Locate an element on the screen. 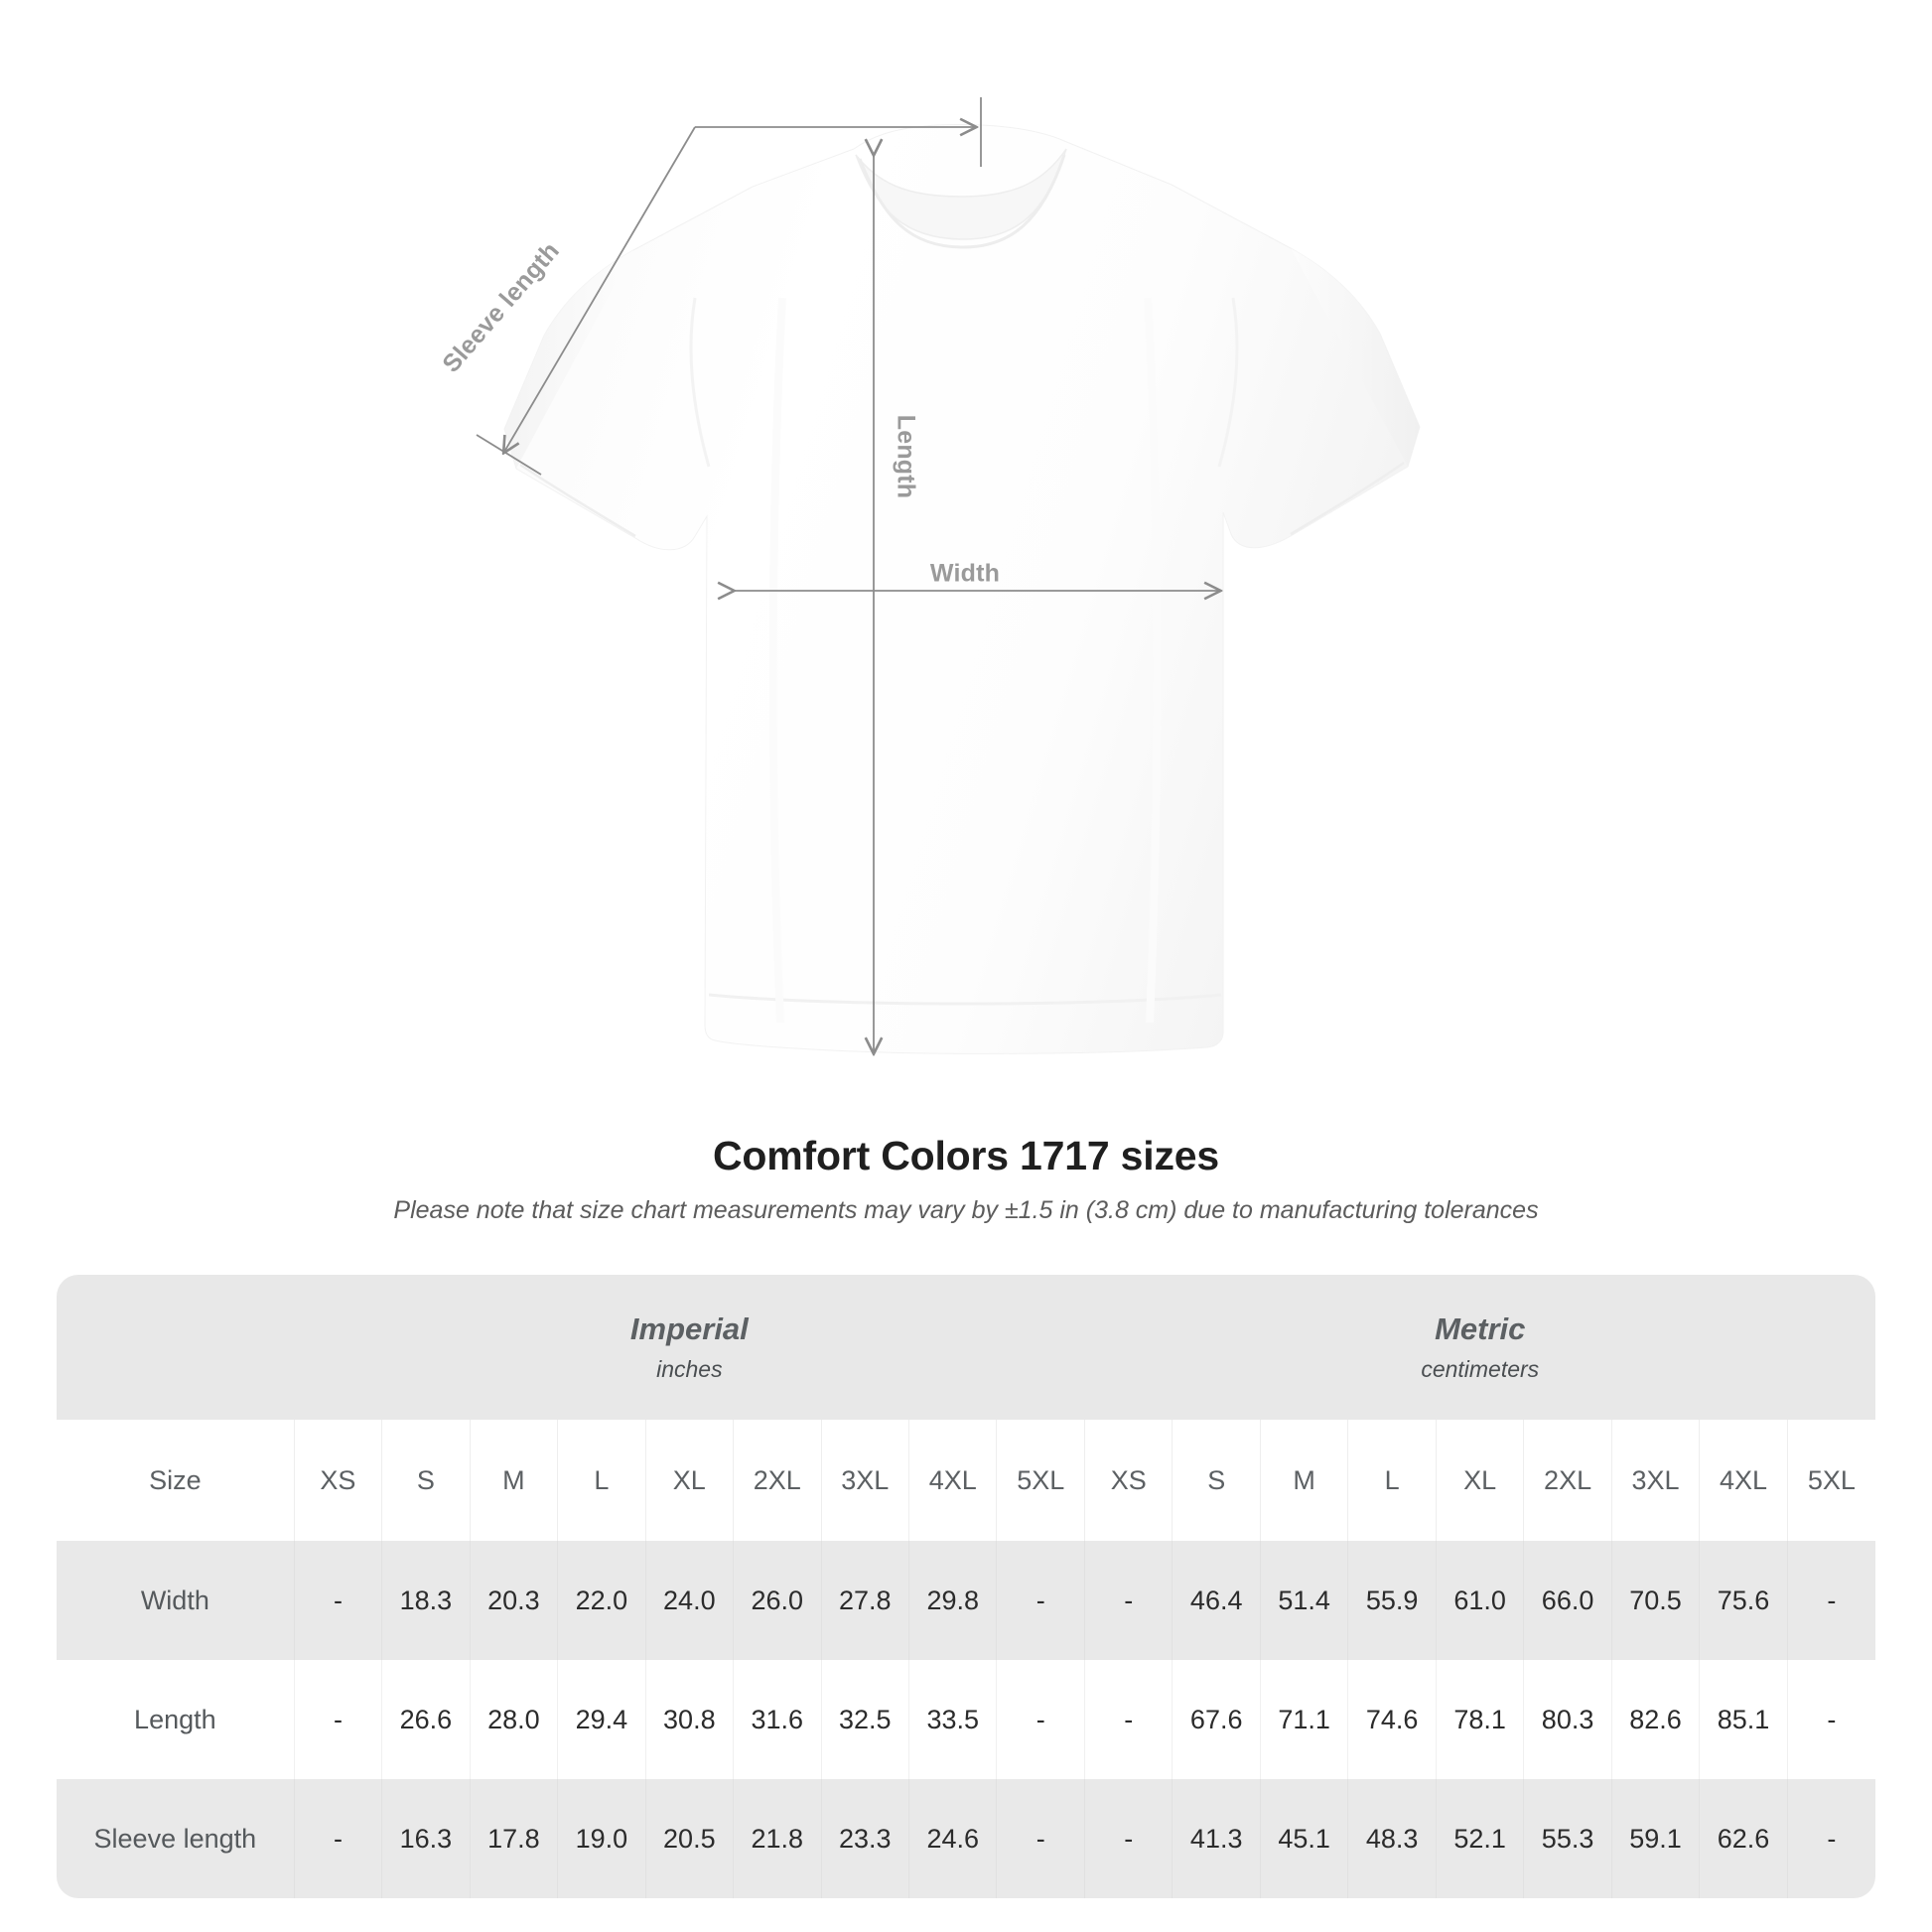 The image size is (1932, 1932). cell-length-imperial-m: 28.0 is located at coordinates (513, 1719).